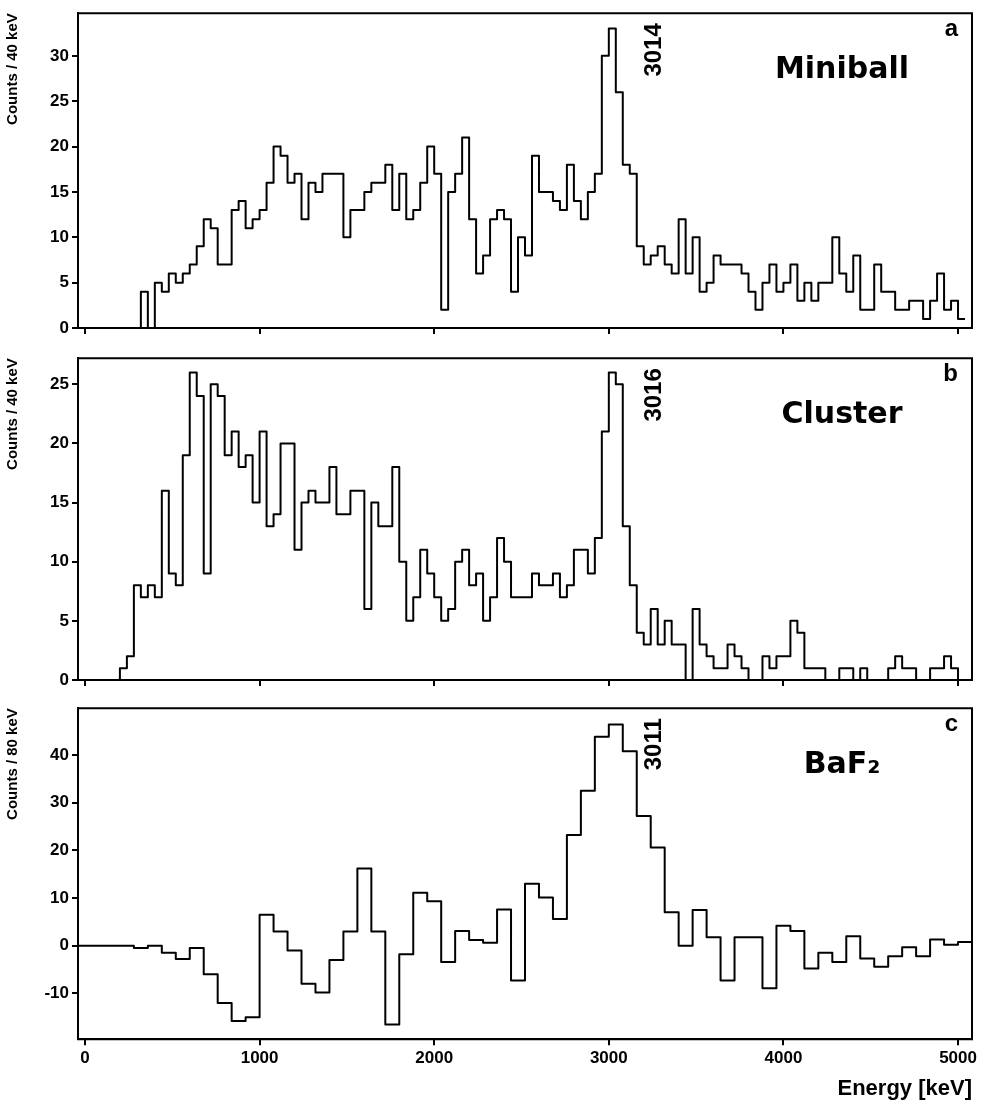 This screenshot has height=1106, width=992. What do you see at coordinates (434, 1058) in the screenshot?
I see `x-tick-label: 2000` at bounding box center [434, 1058].